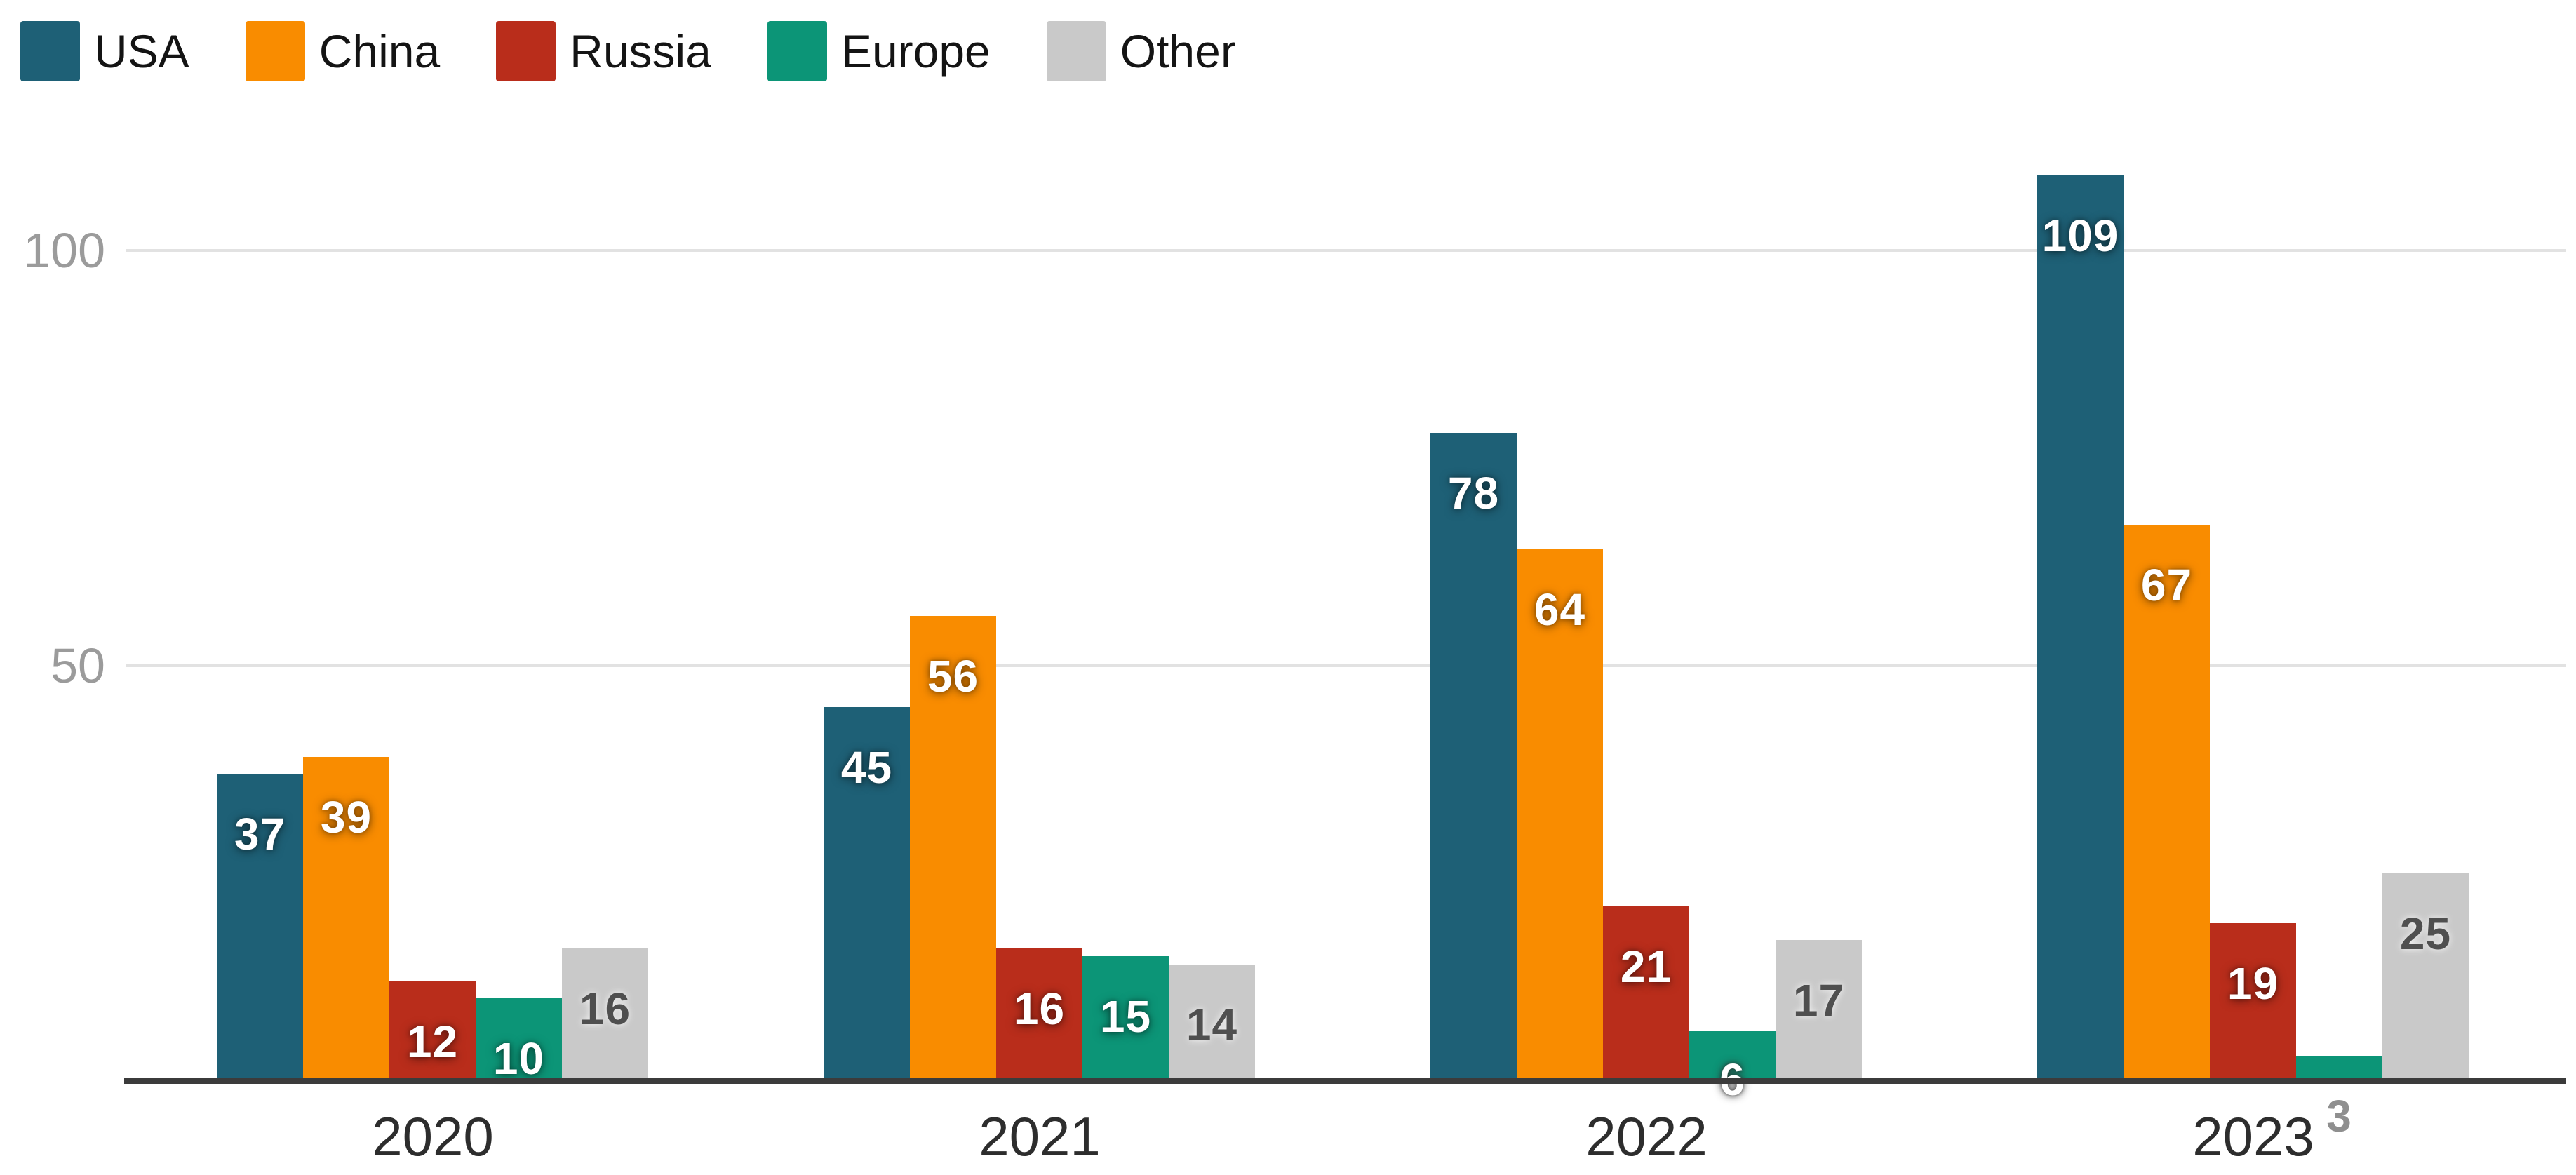 Image resolution: width=2576 pixels, height=1175 pixels. Describe the element at coordinates (2080, 628) in the screenshot. I see `bar-usa-2023: 109` at that location.